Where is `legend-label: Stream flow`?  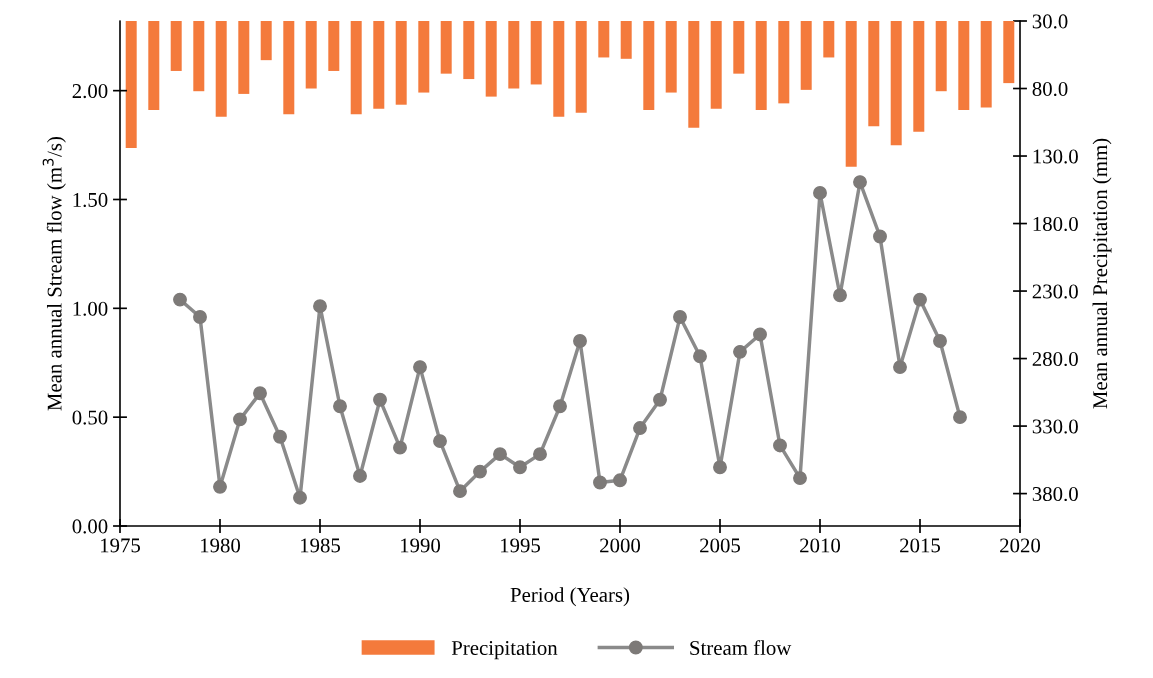 legend-label: Stream flow is located at coordinates (741, 648).